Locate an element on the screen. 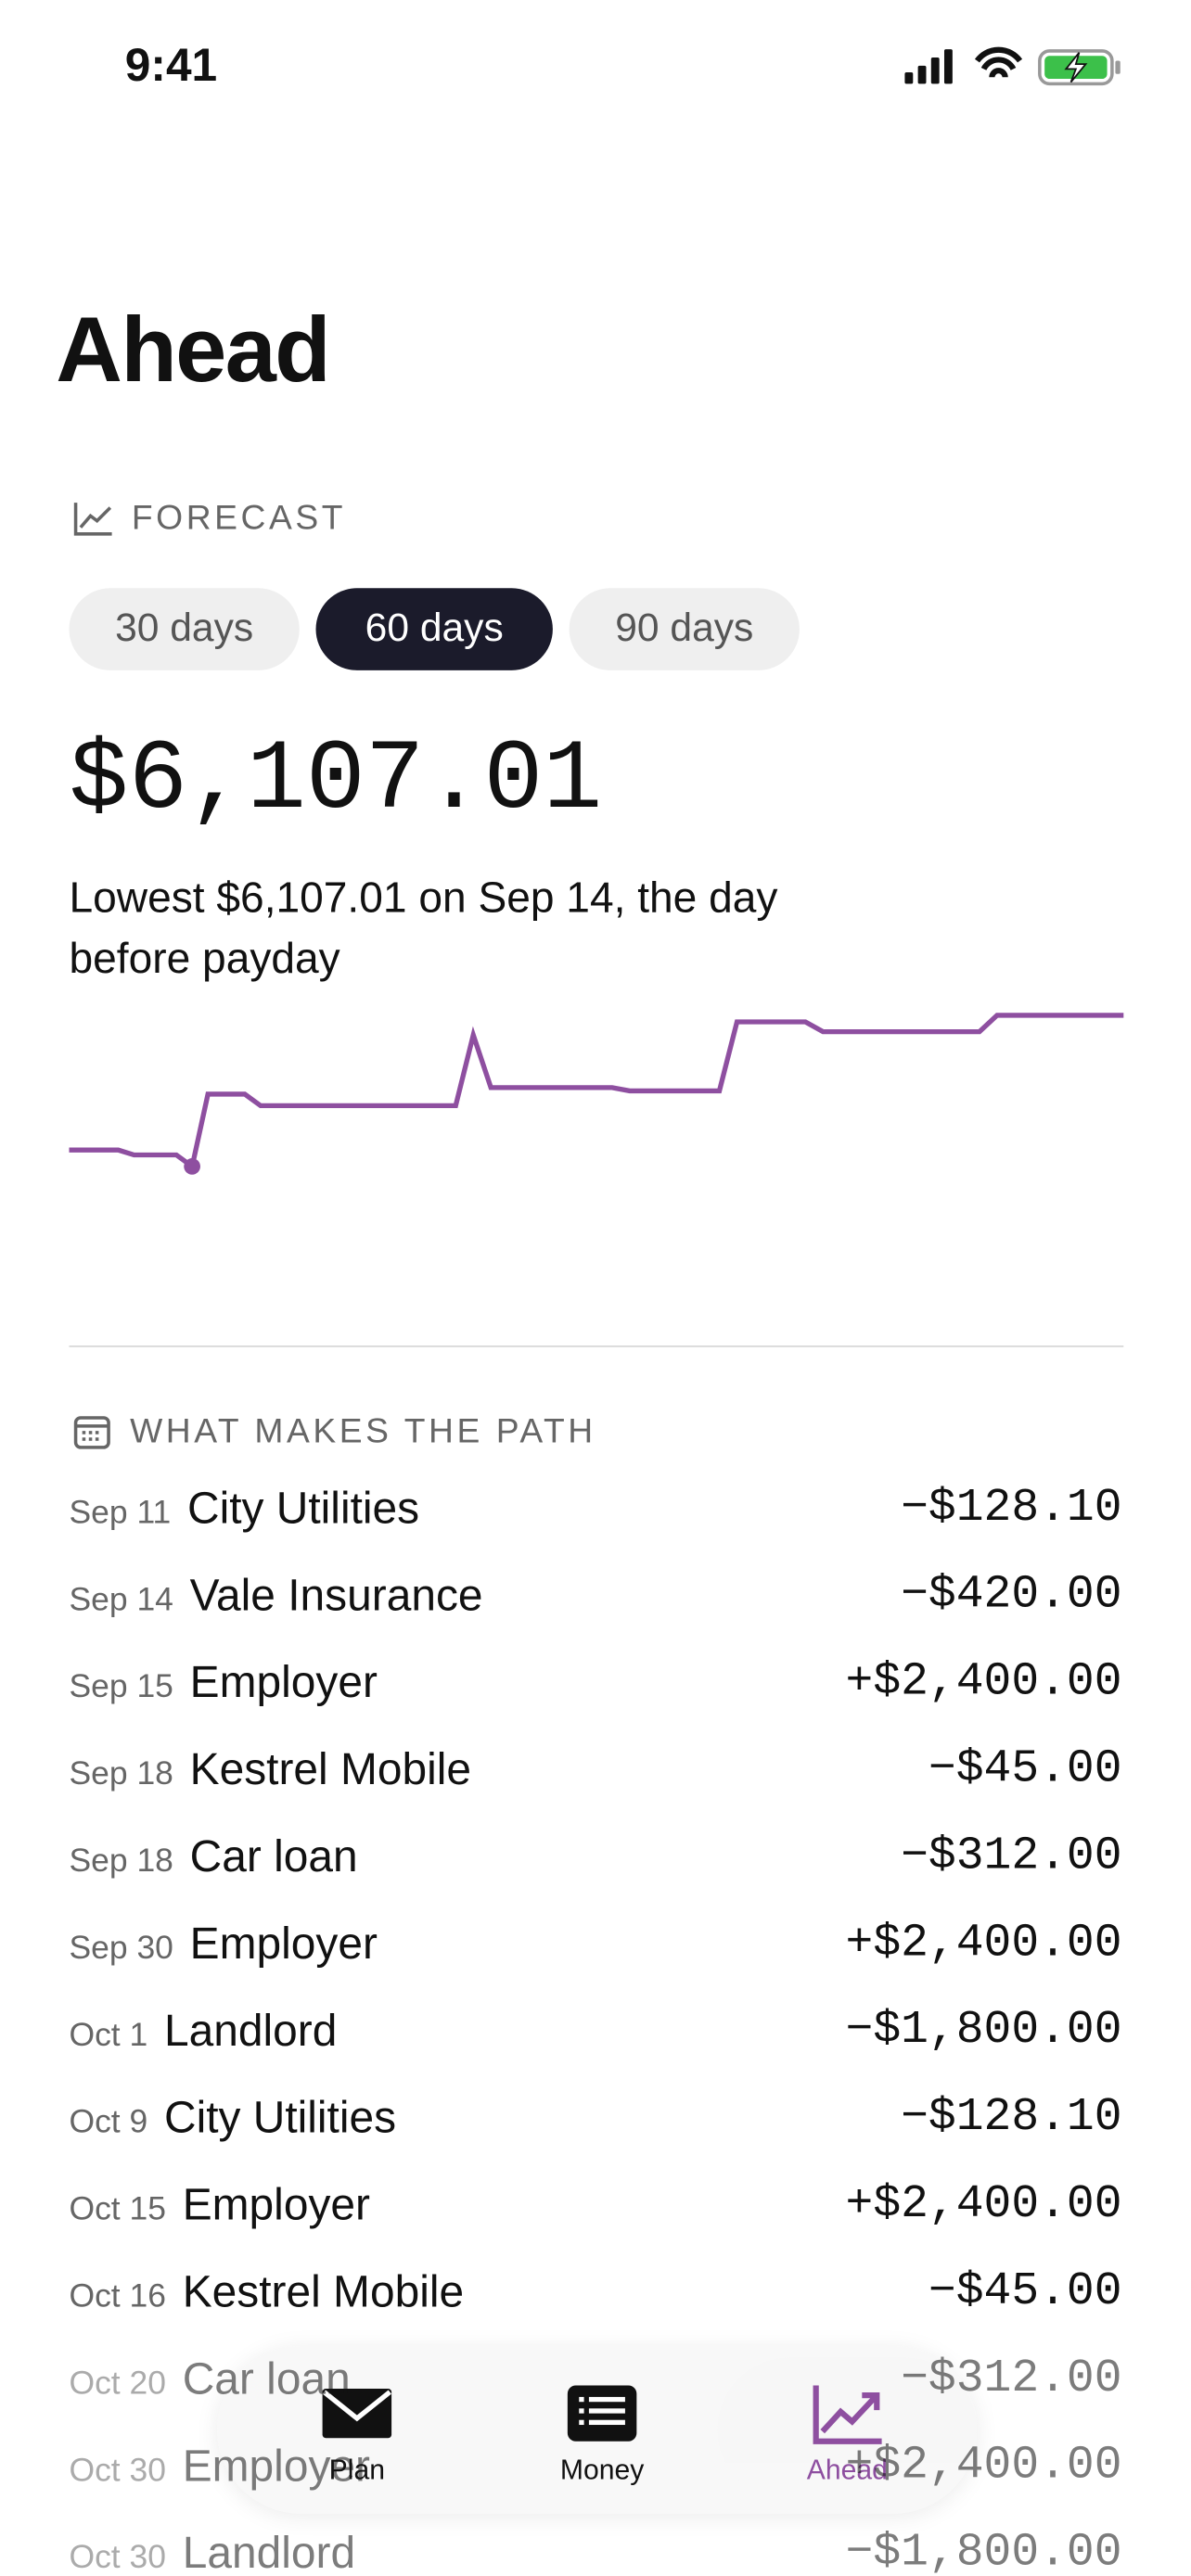  tab-label: Money is located at coordinates (602, 2470).